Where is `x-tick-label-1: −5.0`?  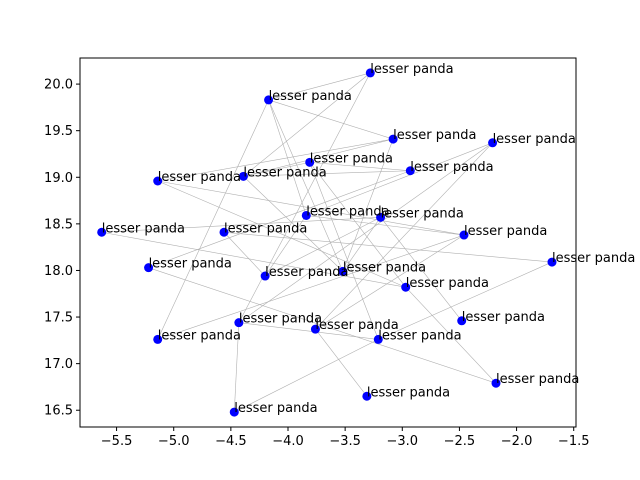
x-tick-label-1: −5.0 is located at coordinates (174, 441).